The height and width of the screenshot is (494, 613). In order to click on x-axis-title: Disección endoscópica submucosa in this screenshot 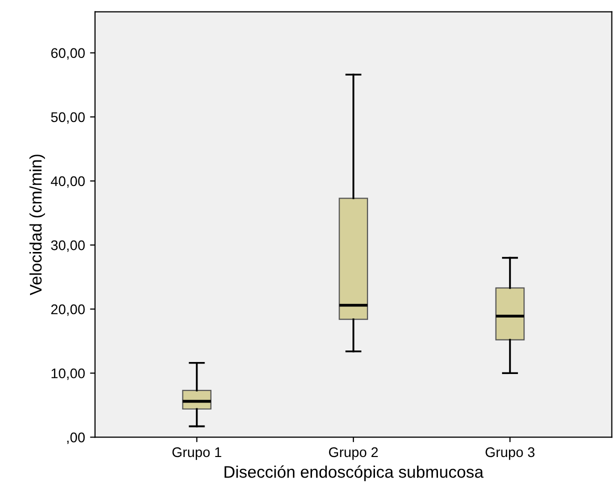, I will do `click(354, 473)`.